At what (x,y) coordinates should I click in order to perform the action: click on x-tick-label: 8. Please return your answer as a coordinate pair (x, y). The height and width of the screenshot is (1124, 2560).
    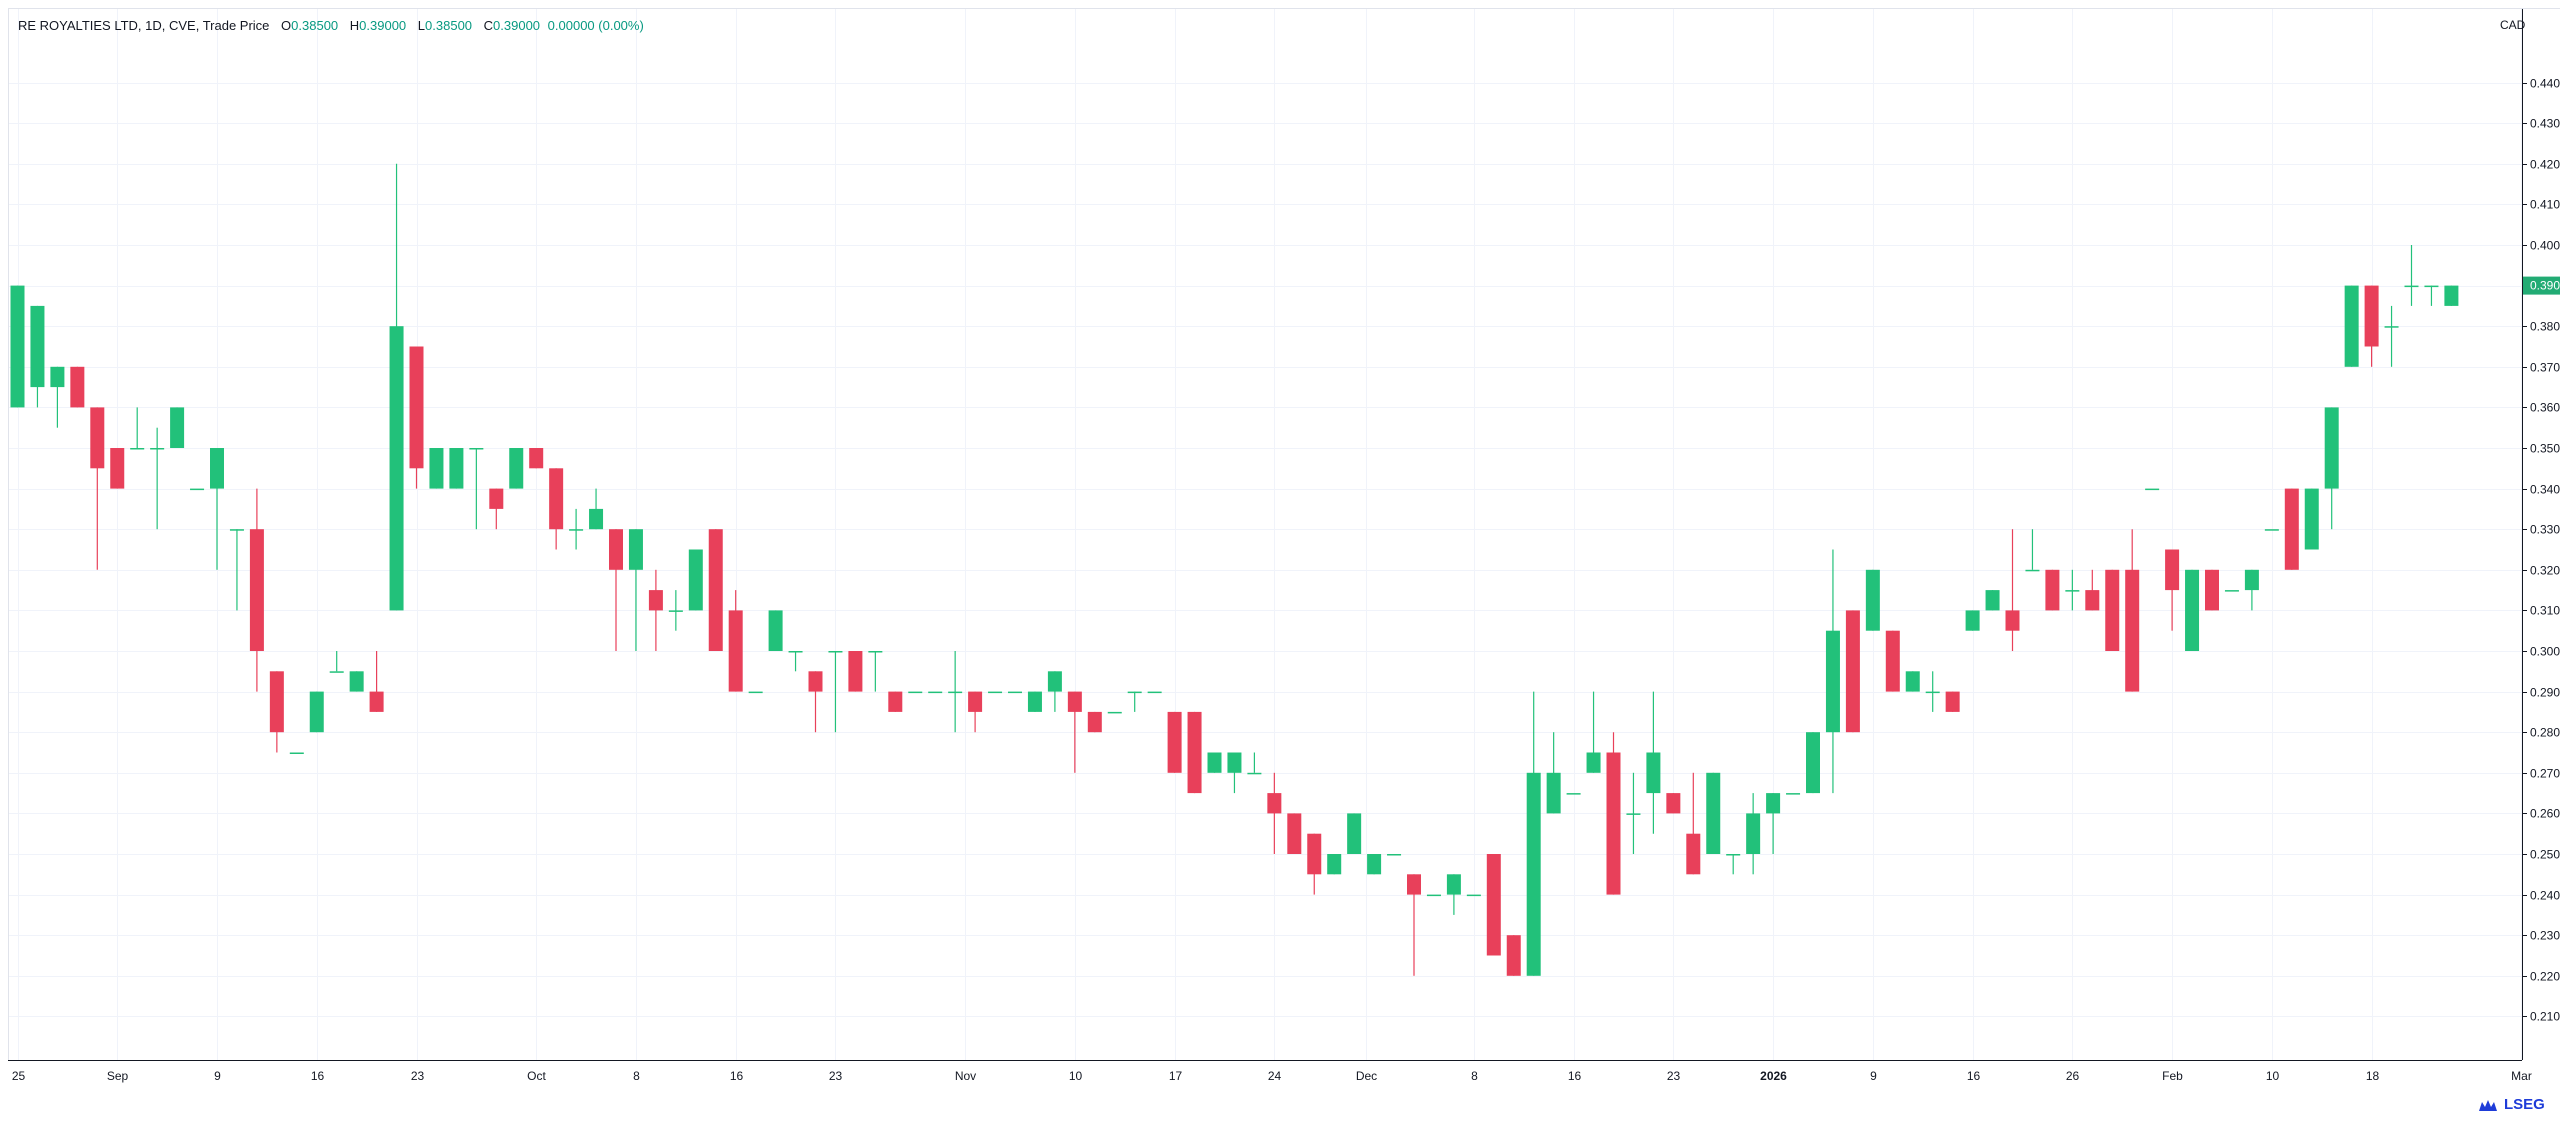
    Looking at the image, I should click on (1474, 1076).